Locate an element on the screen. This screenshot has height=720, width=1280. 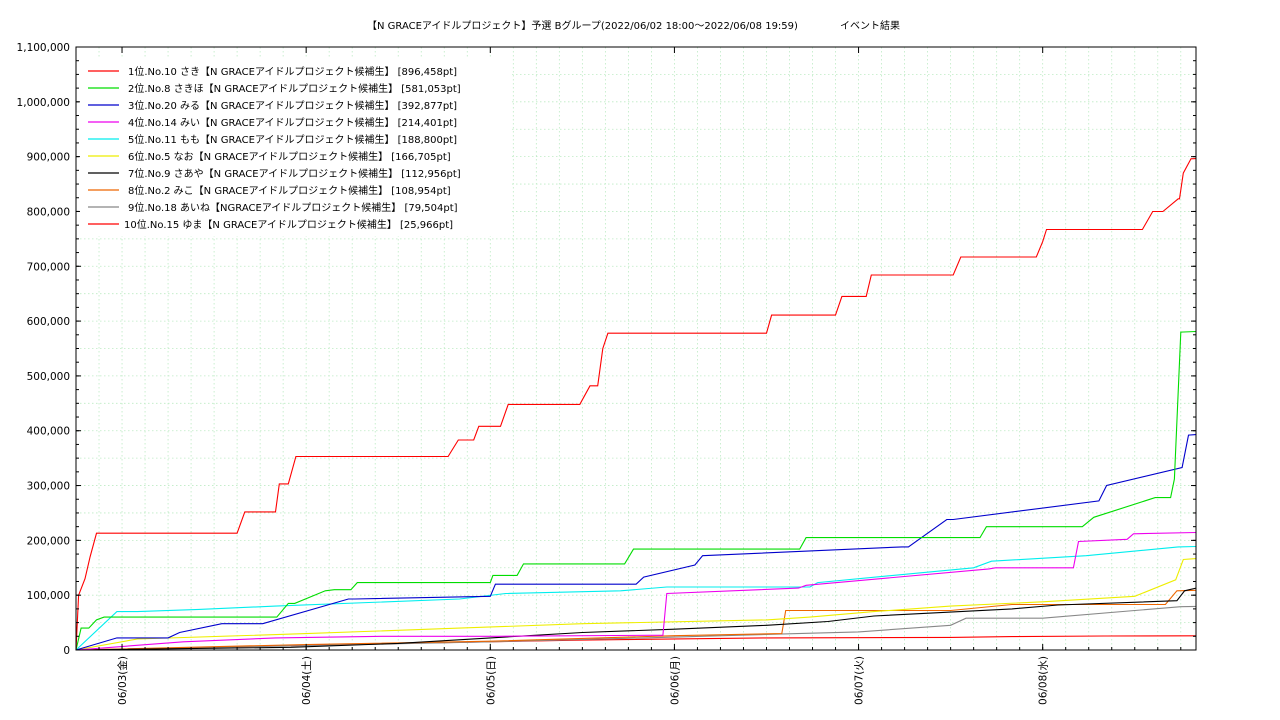
y-tick-label: 0 is located at coordinates (66, 651).